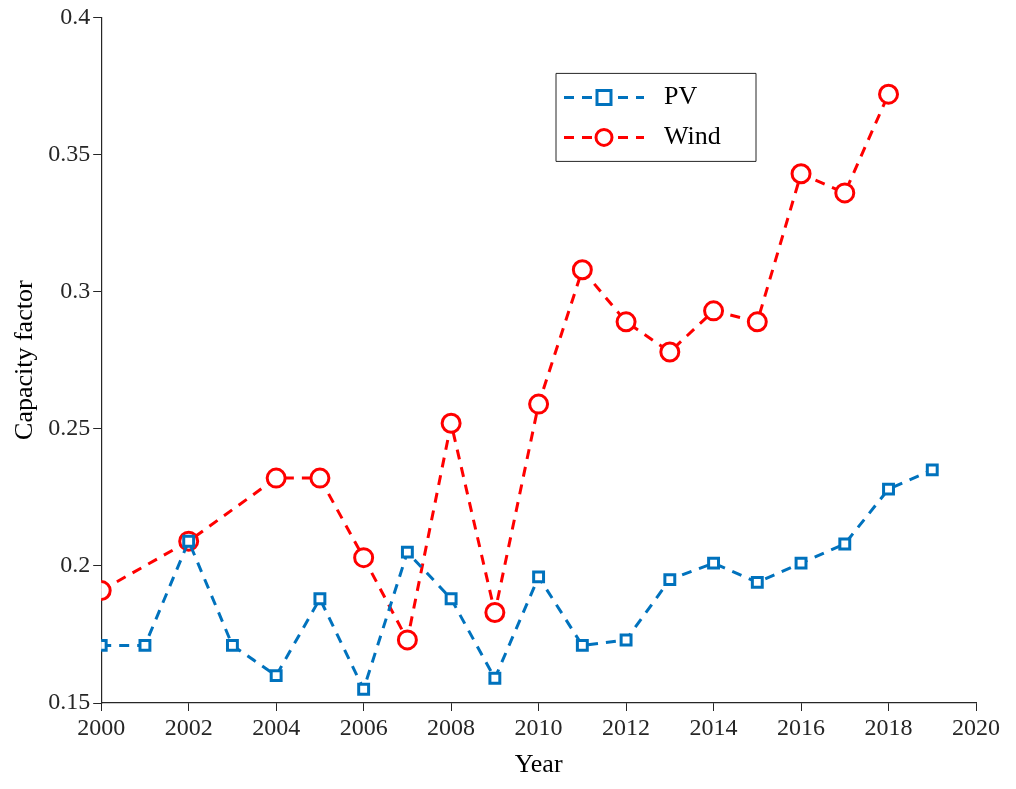 This screenshot has height=789, width=1016. What do you see at coordinates (692, 136) in the screenshot?
I see `legend-label: Wind` at bounding box center [692, 136].